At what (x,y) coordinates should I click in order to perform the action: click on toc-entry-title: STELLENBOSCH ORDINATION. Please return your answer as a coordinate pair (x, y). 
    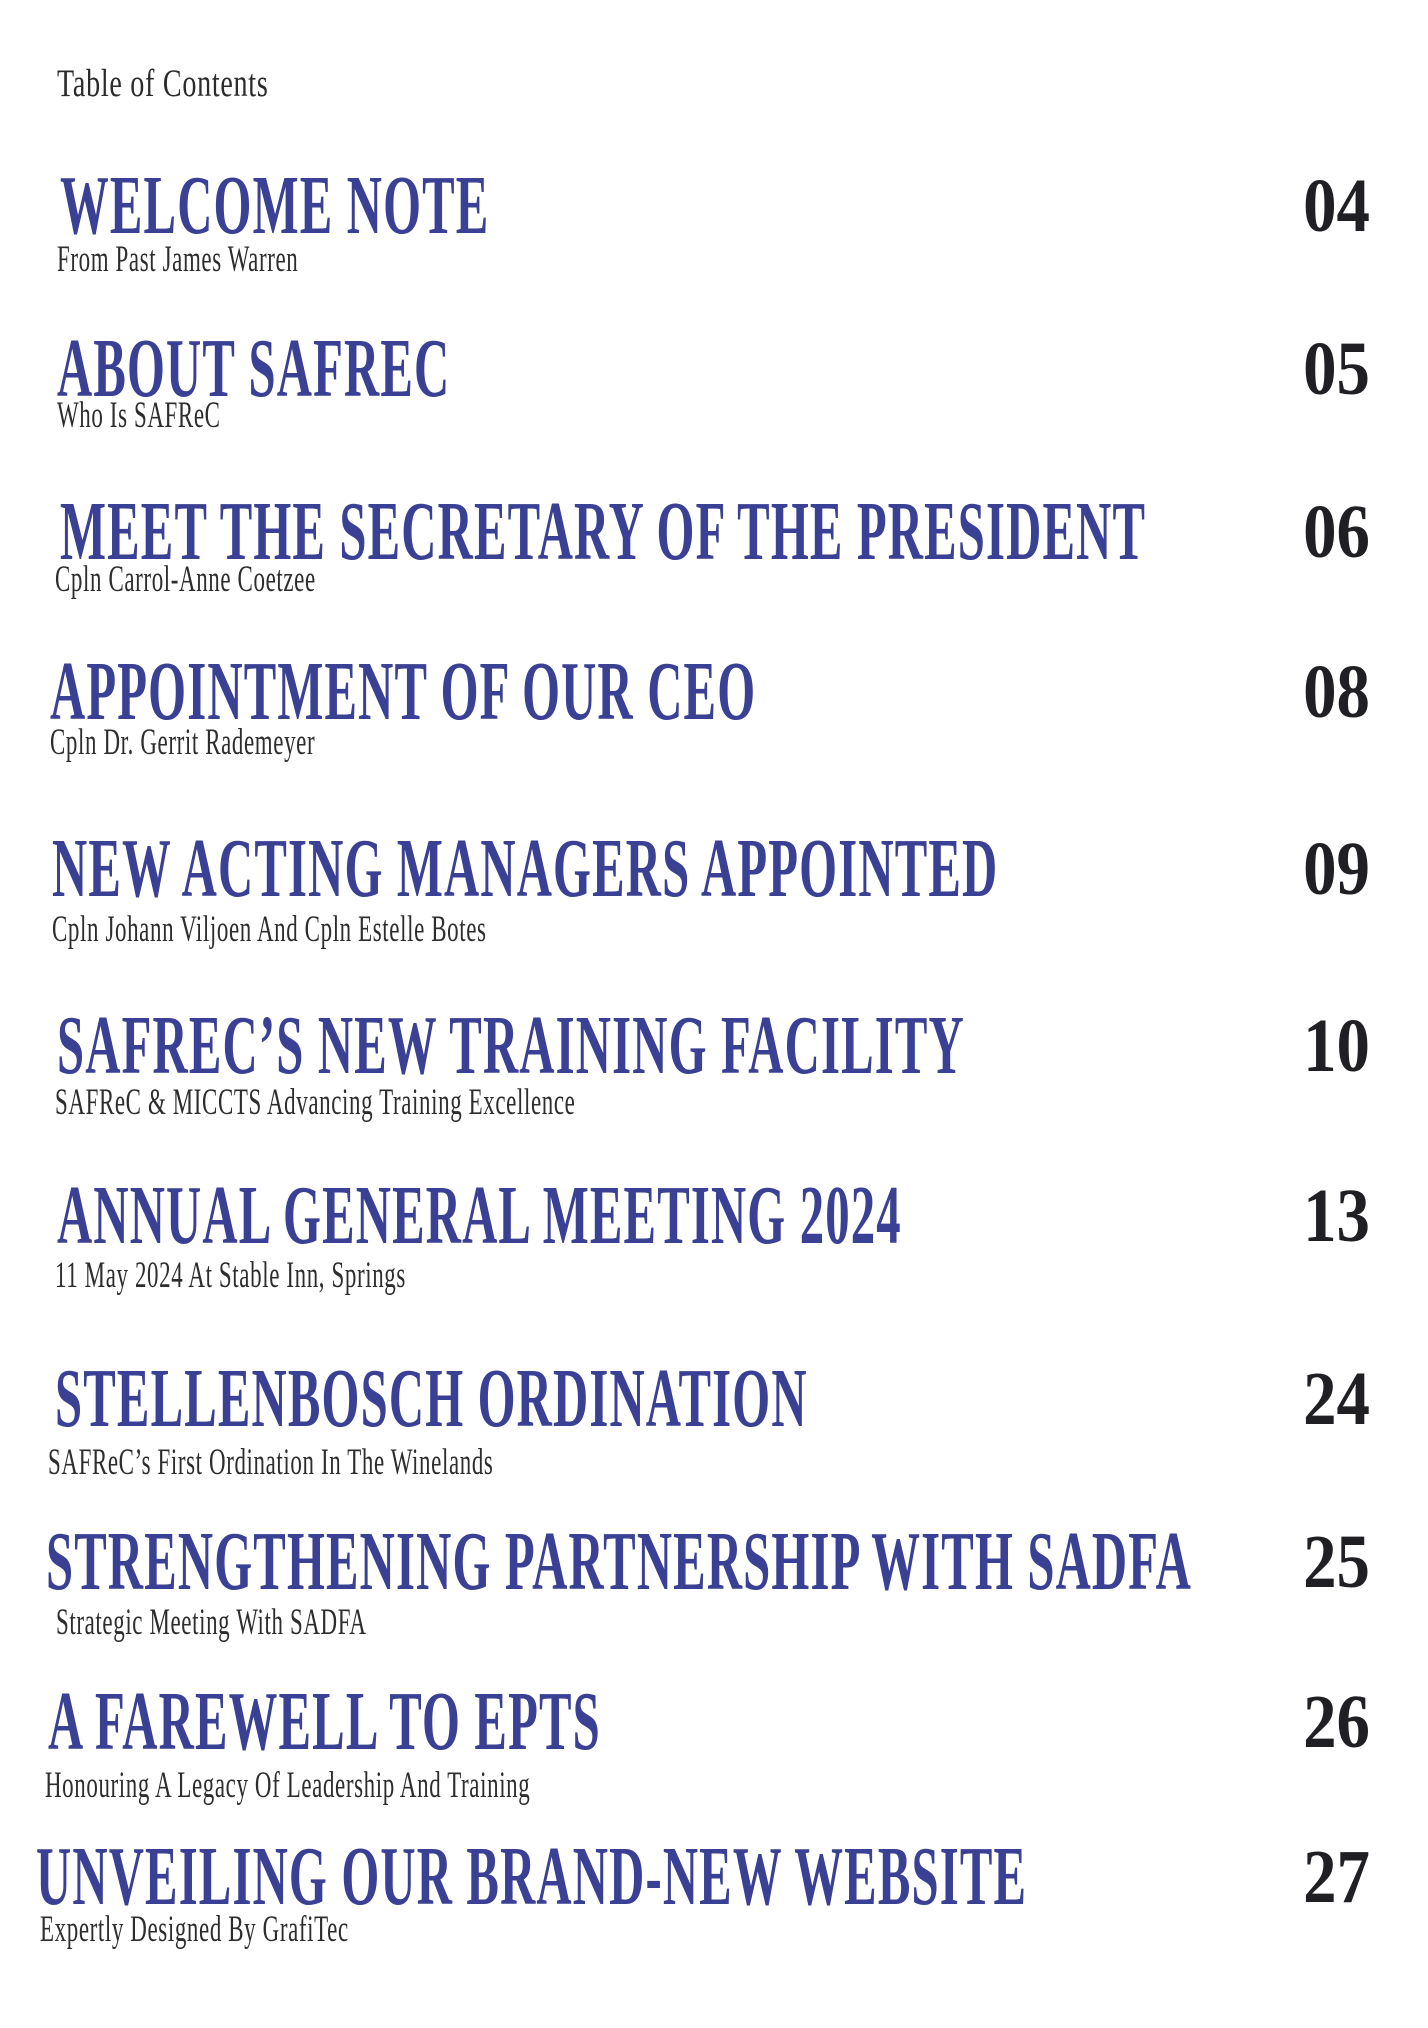
    Looking at the image, I should click on (431, 1398).